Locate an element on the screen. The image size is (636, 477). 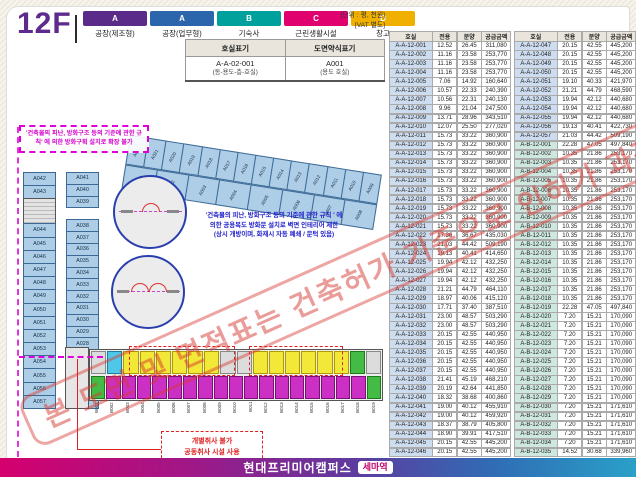
table-row: A-B-12-021 7.20 15.21 170,090 is located at coordinates (574, 326).